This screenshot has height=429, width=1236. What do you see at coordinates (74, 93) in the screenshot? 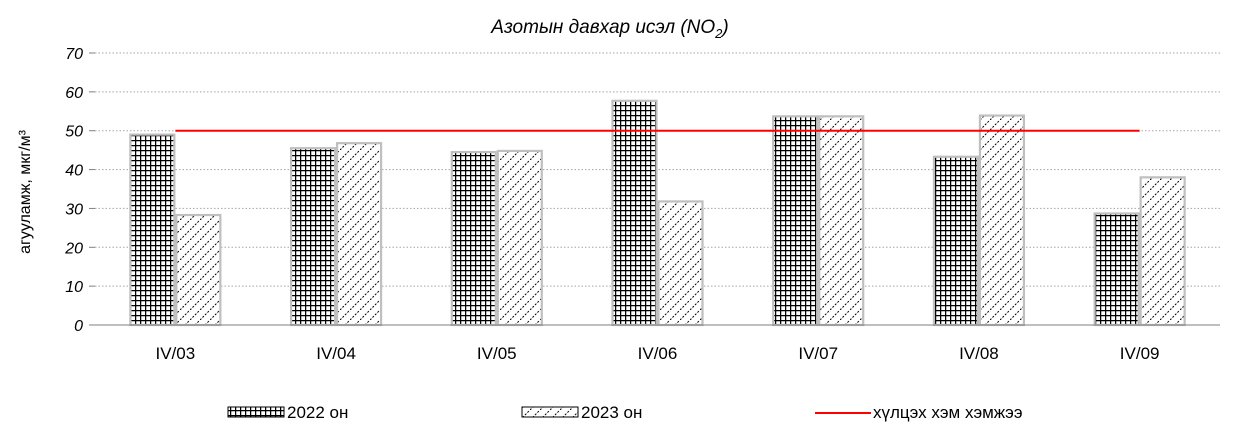
I see `y-tick-label: 60` at bounding box center [74, 93].